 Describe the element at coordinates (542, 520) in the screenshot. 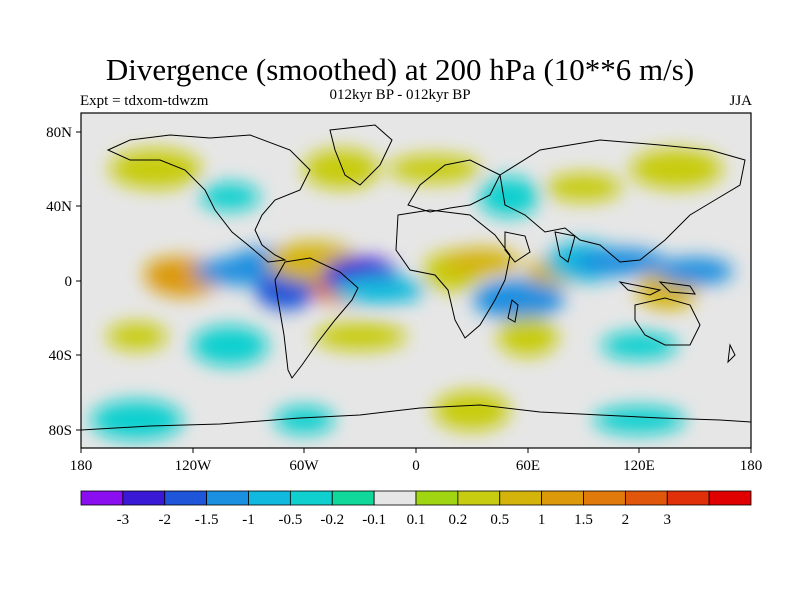

I see `colorbar-label: 1` at that location.